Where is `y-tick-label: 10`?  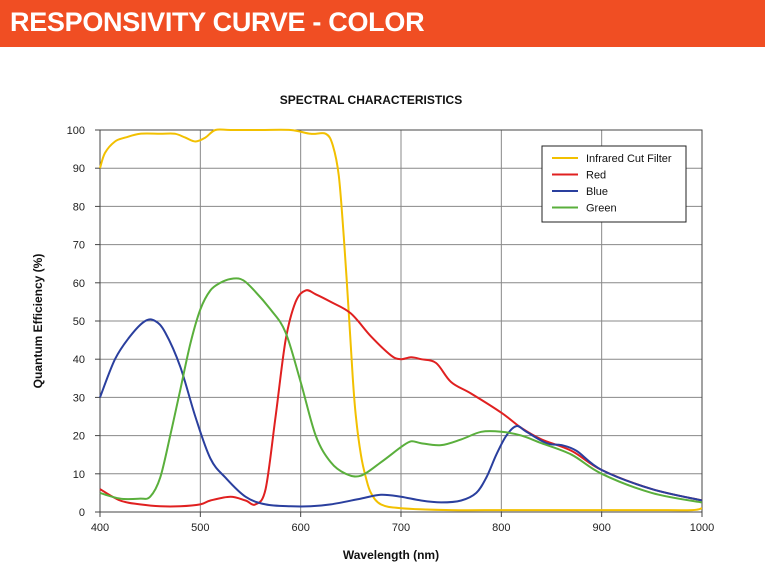
y-tick-label: 10 is located at coordinates (79, 475).